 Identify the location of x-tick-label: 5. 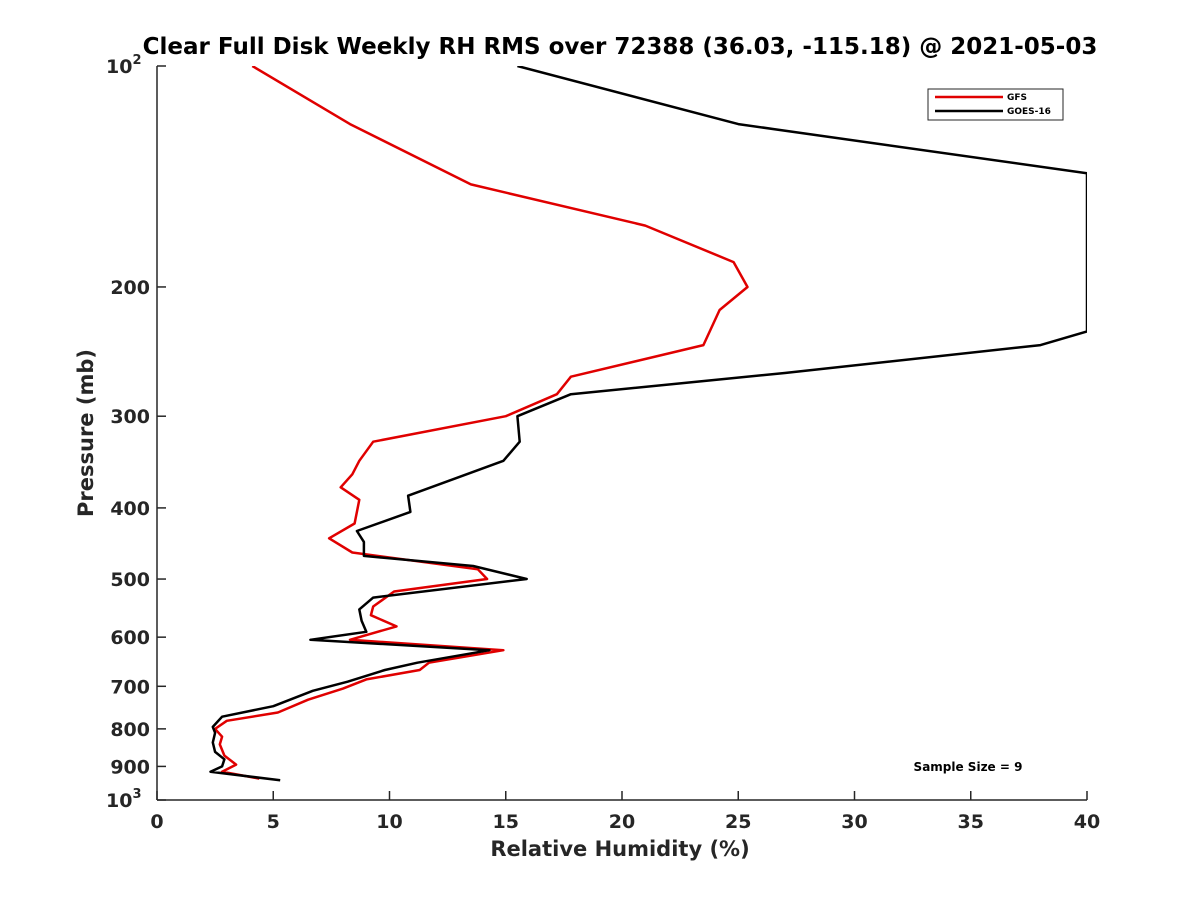
(273, 822).